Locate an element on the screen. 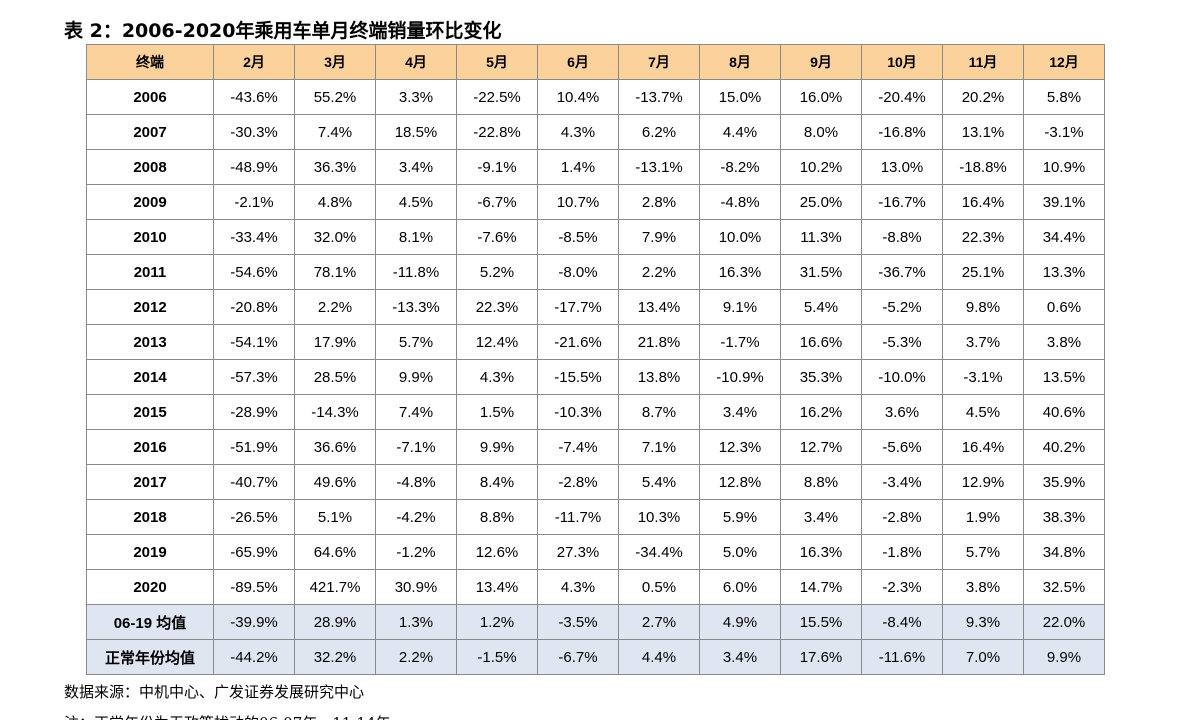 The height and width of the screenshot is (720, 1191). row-header: 2008 is located at coordinates (150, 167).